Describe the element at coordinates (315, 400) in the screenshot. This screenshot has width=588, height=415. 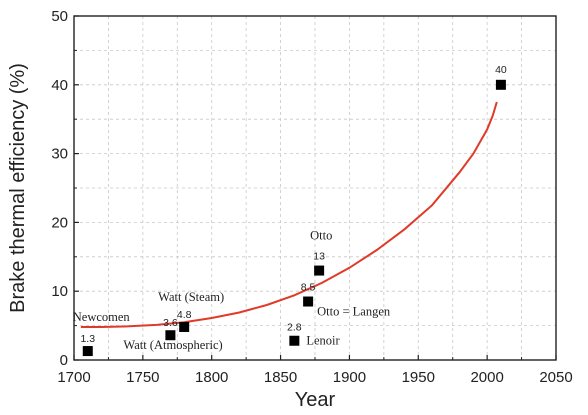
I see `x-axis-title: Year` at that location.